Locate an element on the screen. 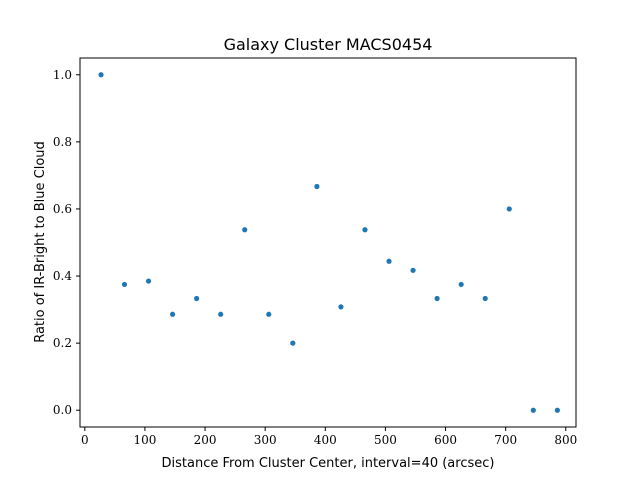 The image size is (640, 480). x-axis: 0 100 200 300 400 500 600 700 800 is located at coordinates (329, 437).